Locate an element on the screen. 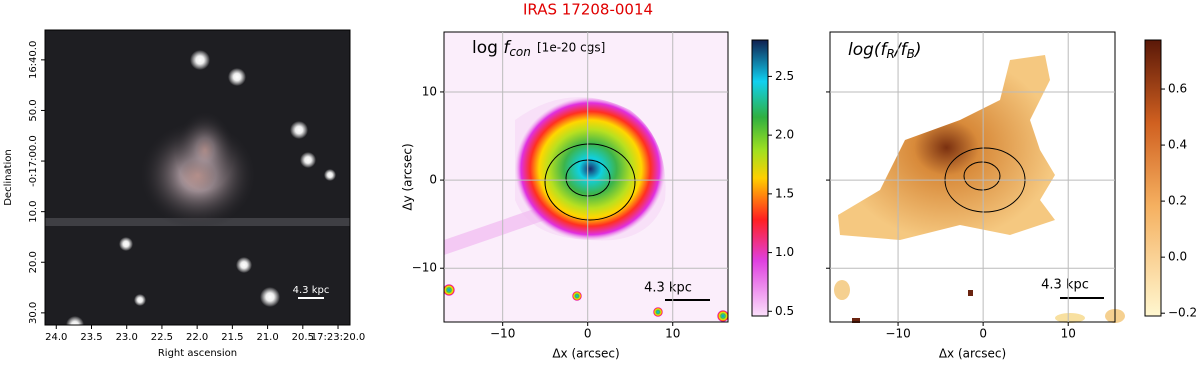 This screenshot has height=370, width=1200. colorbar-tick-label: 0.2 is located at coordinates (1177, 201).